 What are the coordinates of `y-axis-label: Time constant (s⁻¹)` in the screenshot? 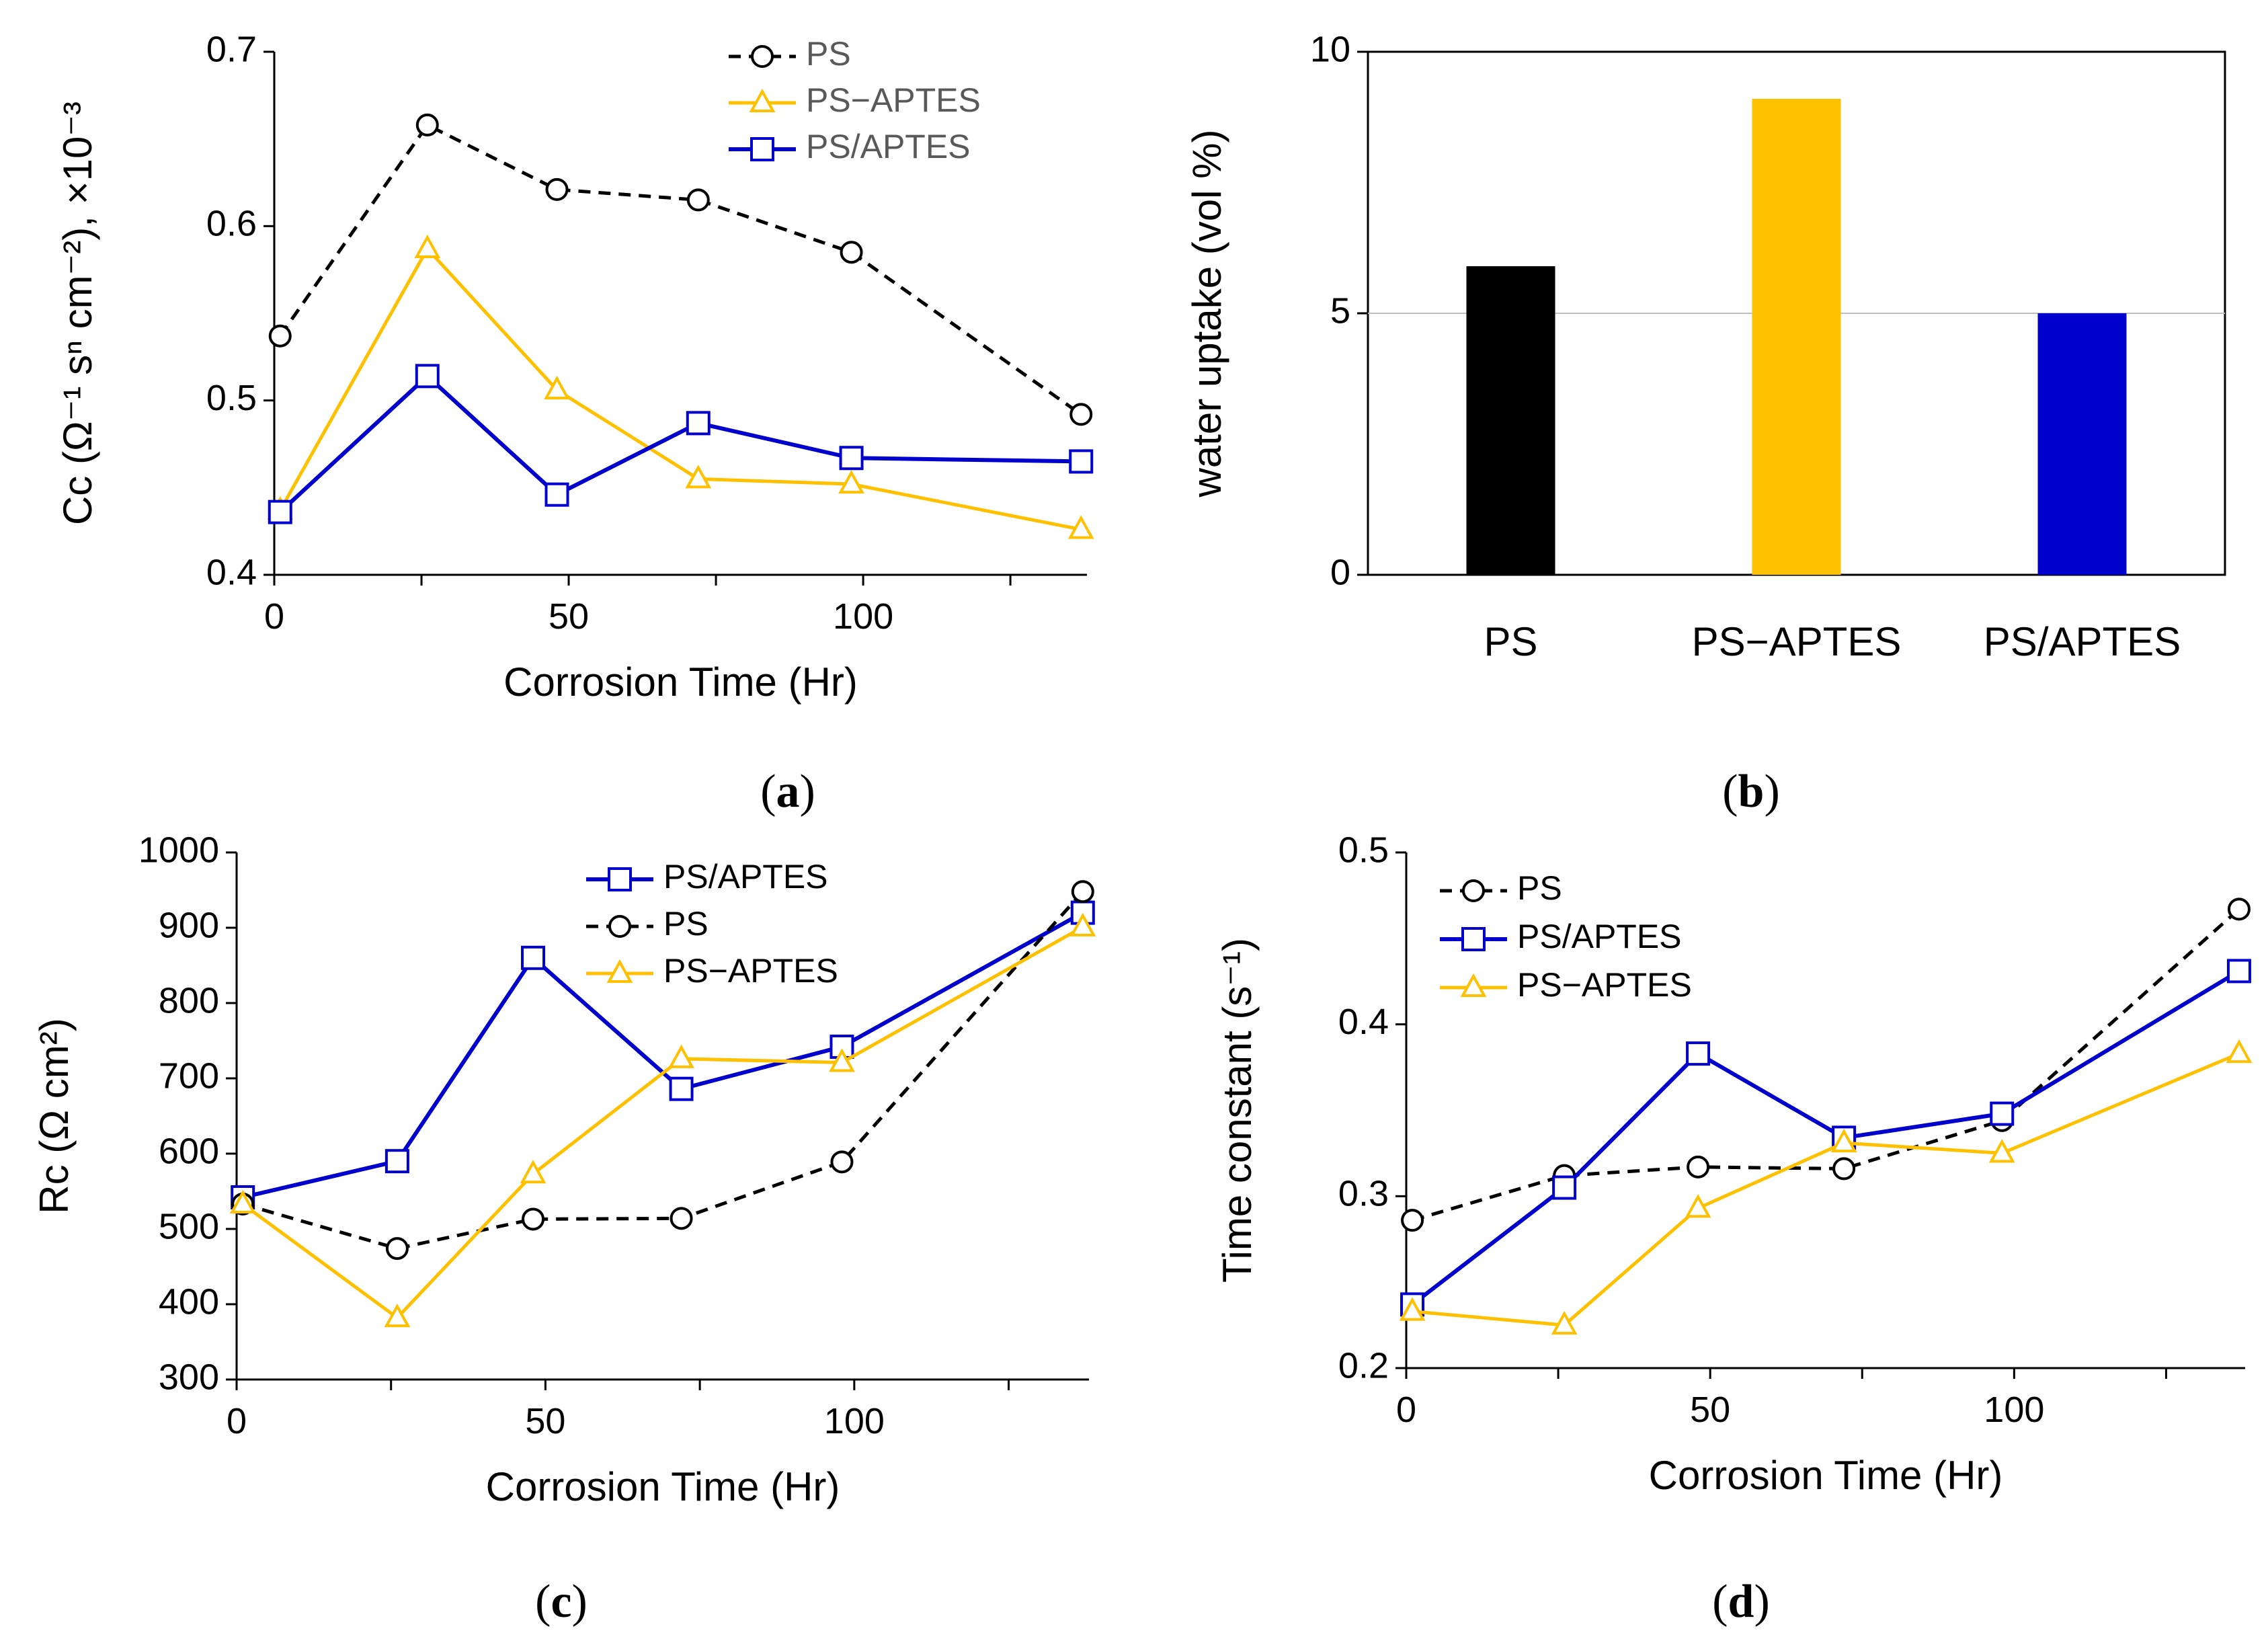 It's located at (1237, 1110).